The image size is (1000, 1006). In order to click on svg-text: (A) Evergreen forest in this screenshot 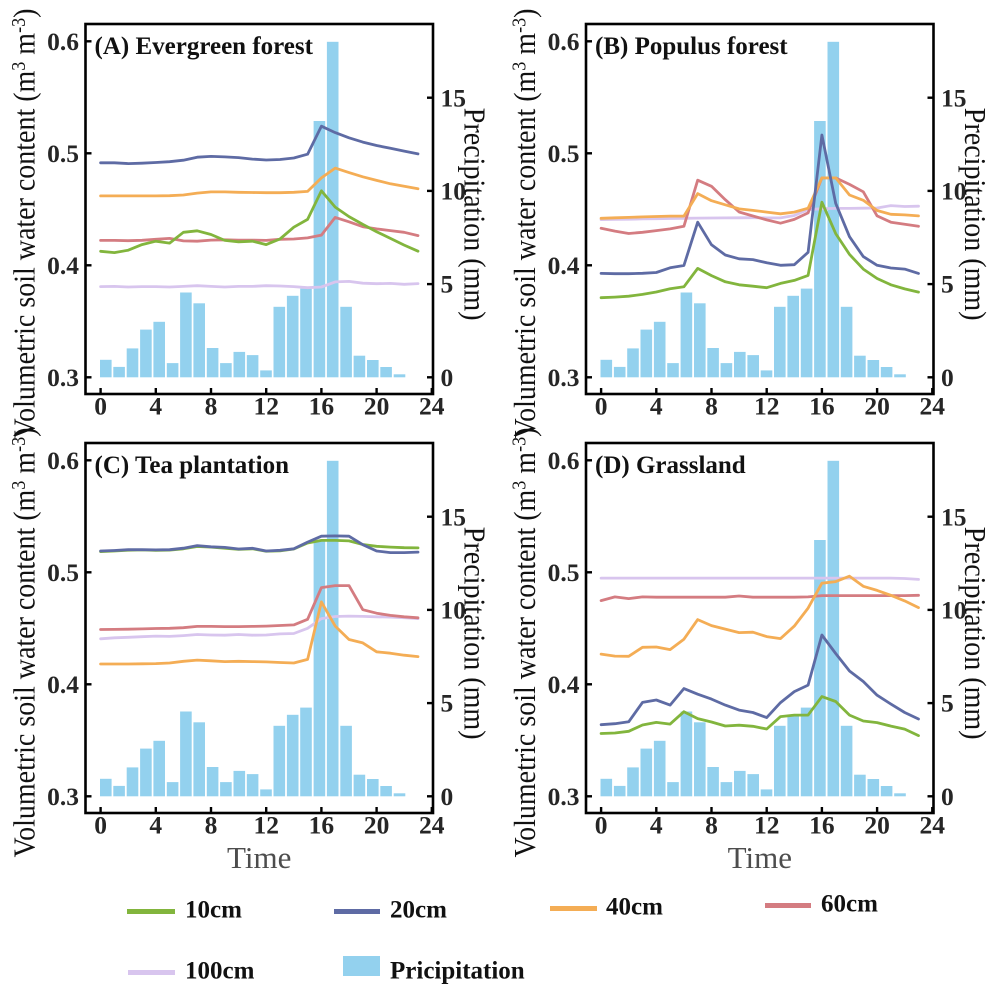, I will do `click(204, 46)`.